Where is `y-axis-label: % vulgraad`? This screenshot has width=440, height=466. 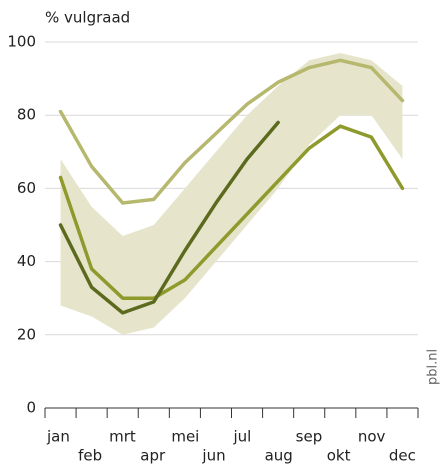
y-axis-label: % vulgraad is located at coordinates (87, 18).